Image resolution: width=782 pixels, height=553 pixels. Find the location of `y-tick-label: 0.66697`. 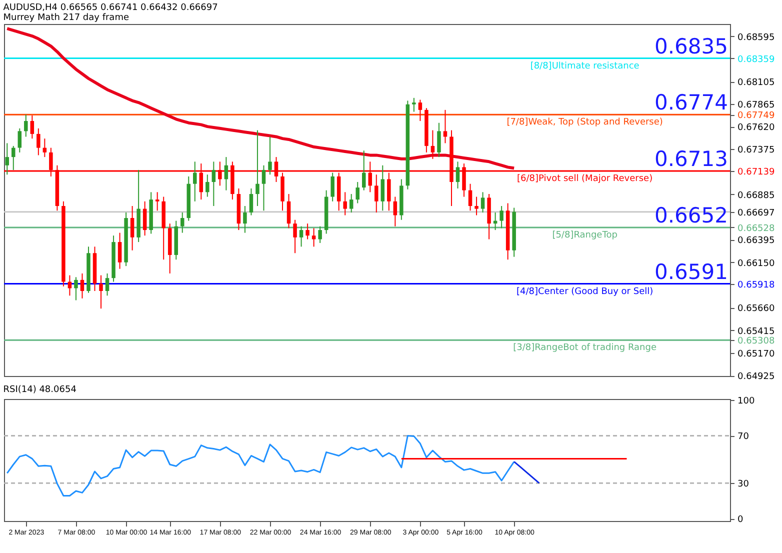

y-tick-label: 0.66697 is located at coordinates (756, 213).